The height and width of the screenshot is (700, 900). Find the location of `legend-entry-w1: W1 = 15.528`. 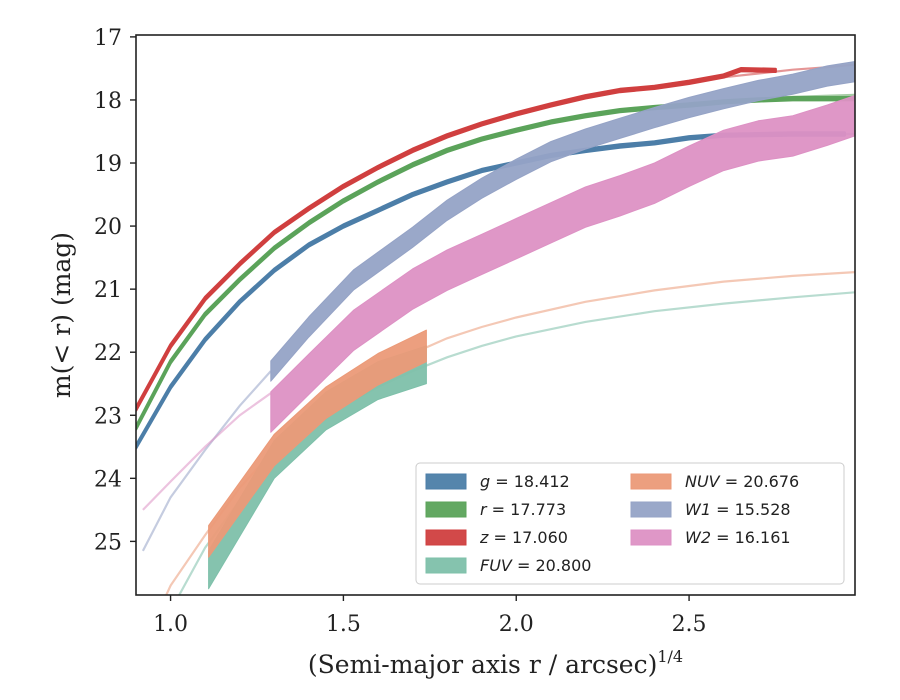

legend-entry-w1: W1 = 15.528 is located at coordinates (710, 509).